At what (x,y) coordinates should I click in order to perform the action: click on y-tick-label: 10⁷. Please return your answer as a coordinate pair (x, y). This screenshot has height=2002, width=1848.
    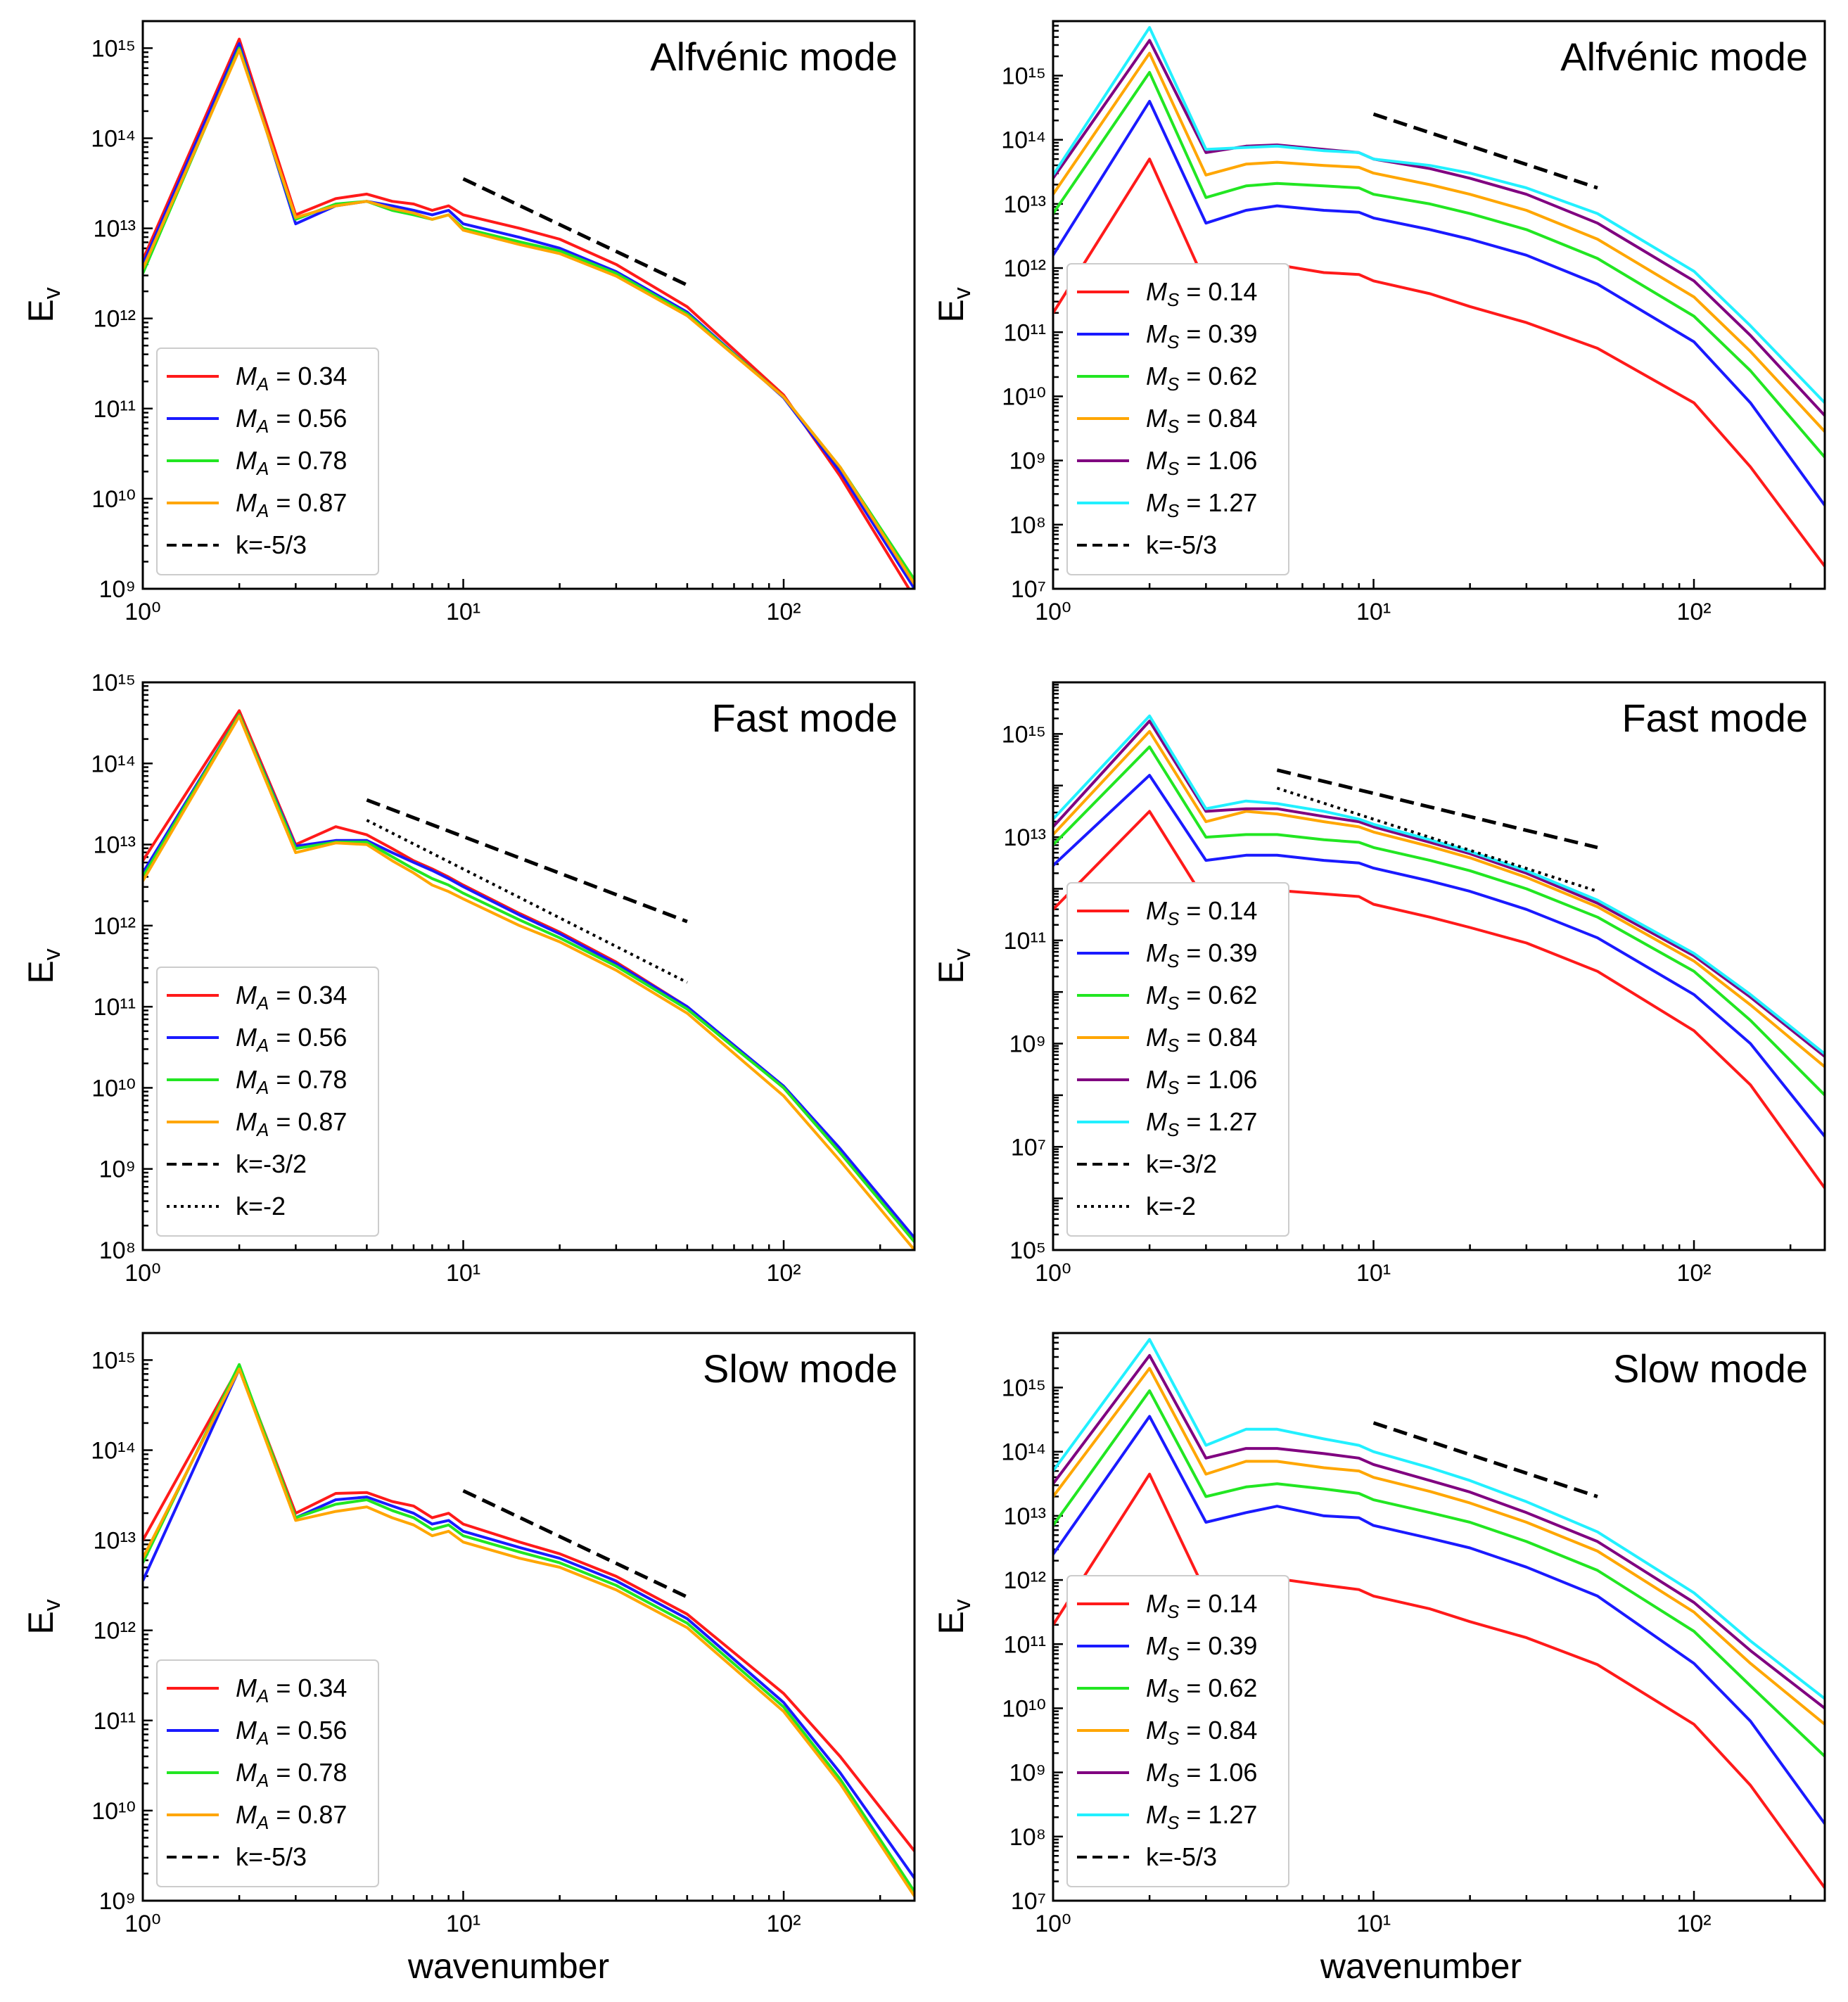
    Looking at the image, I should click on (1028, 1901).